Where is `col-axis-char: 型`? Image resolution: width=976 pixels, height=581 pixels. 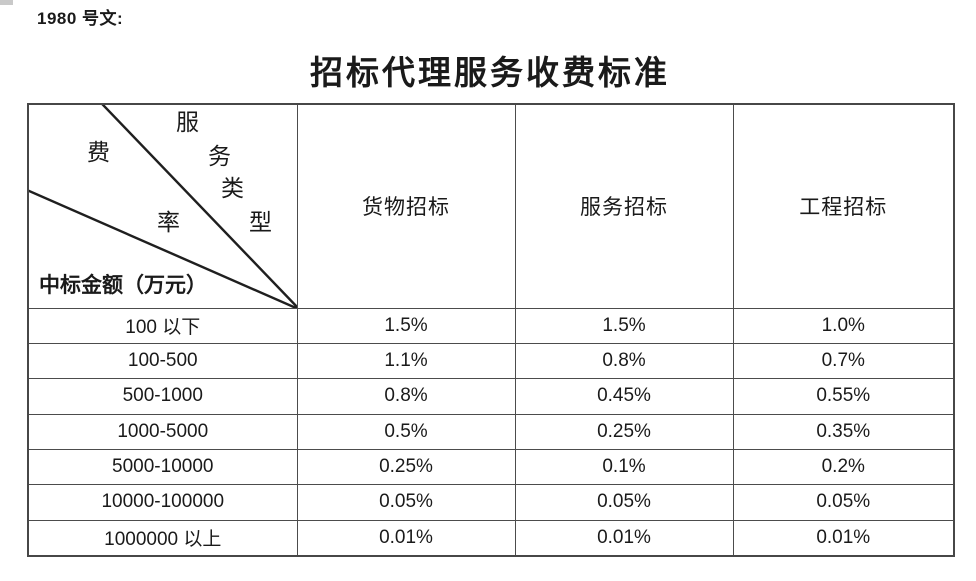 col-axis-char: 型 is located at coordinates (260, 222).